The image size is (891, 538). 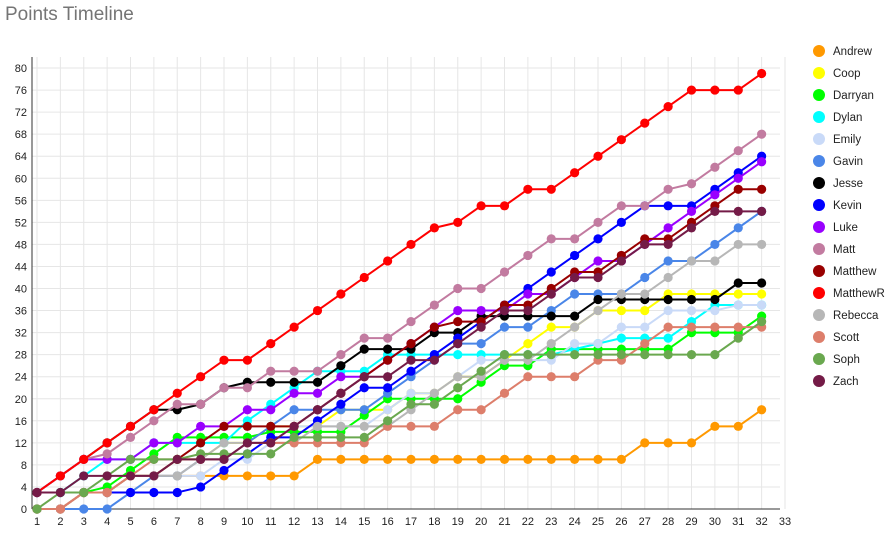 What do you see at coordinates (836, 381) in the screenshot?
I see `legend-item-zach: Zach` at bounding box center [836, 381].